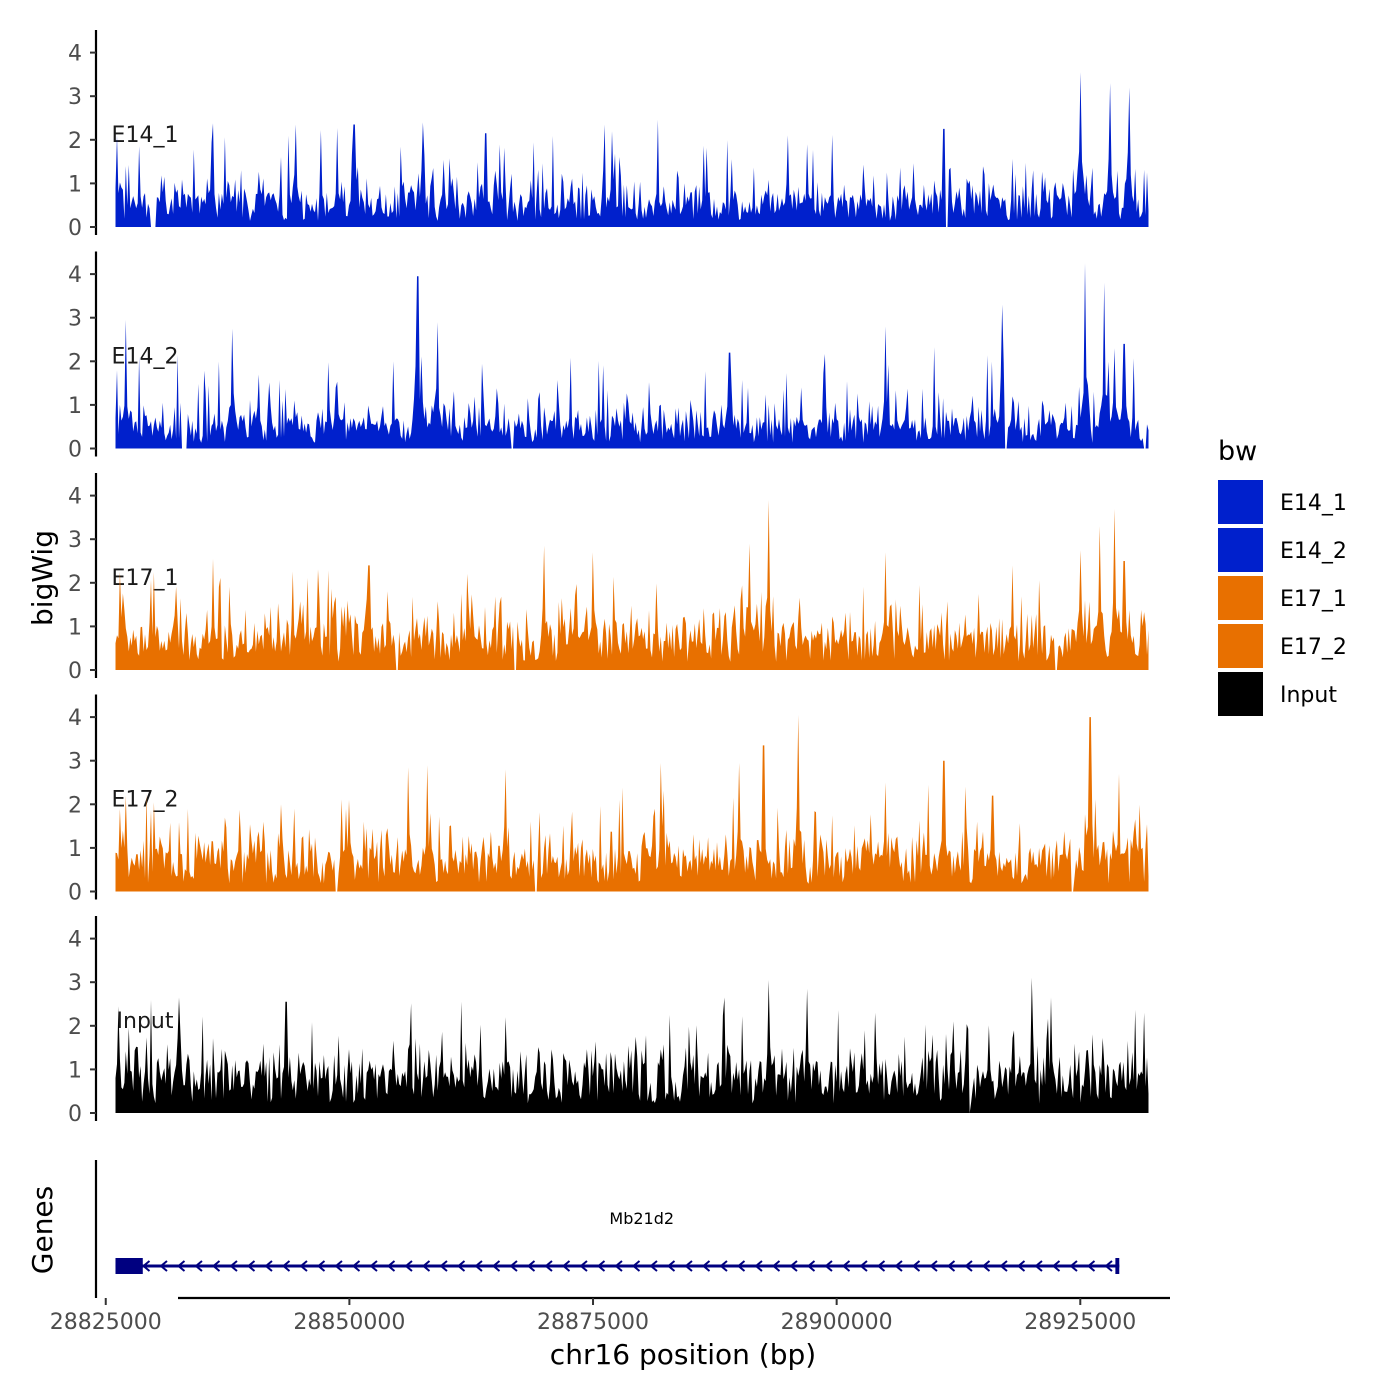  What do you see at coordinates (1240, 694) in the screenshot?
I see `legend-key-Input` at bounding box center [1240, 694].